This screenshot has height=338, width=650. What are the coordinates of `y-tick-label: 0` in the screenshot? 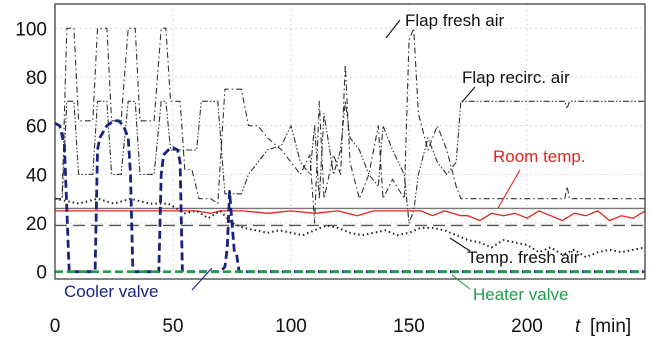 It's located at (41, 273).